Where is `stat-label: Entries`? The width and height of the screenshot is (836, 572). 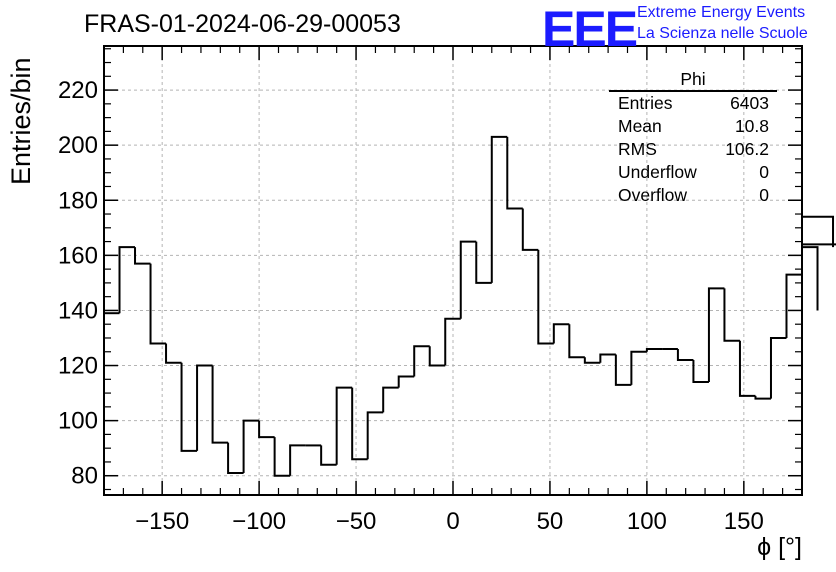
stat-label: Entries is located at coordinates (645, 103).